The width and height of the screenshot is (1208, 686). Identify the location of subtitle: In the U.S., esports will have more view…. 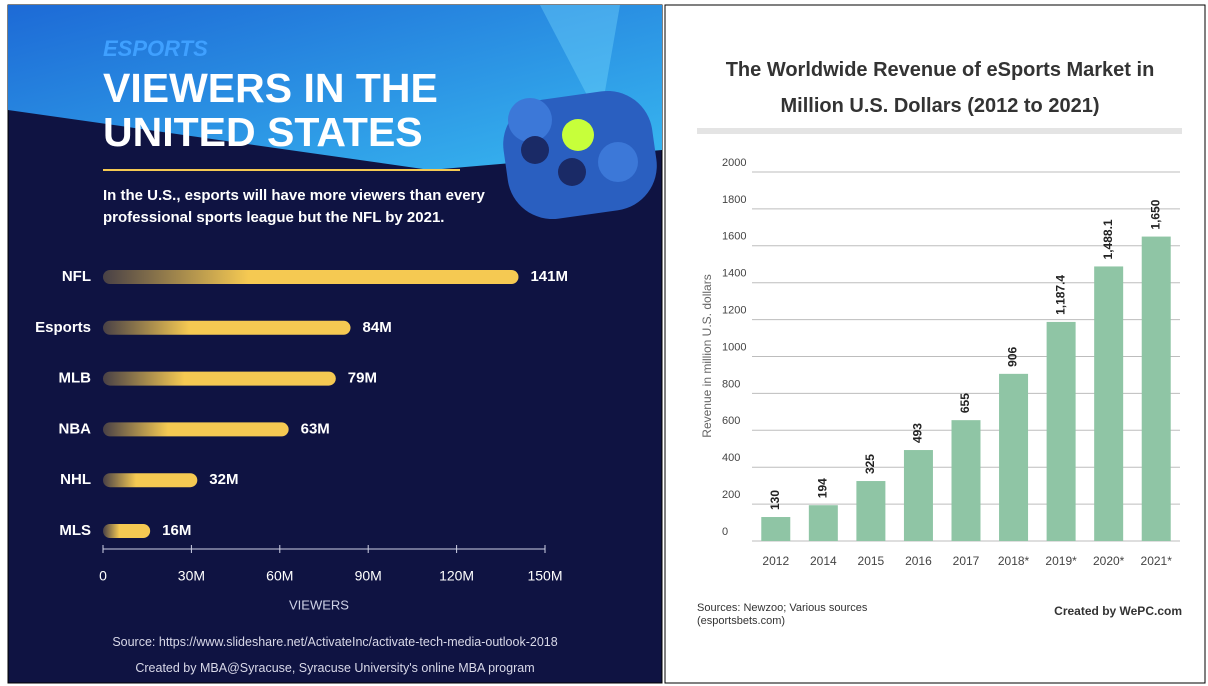
(294, 206).